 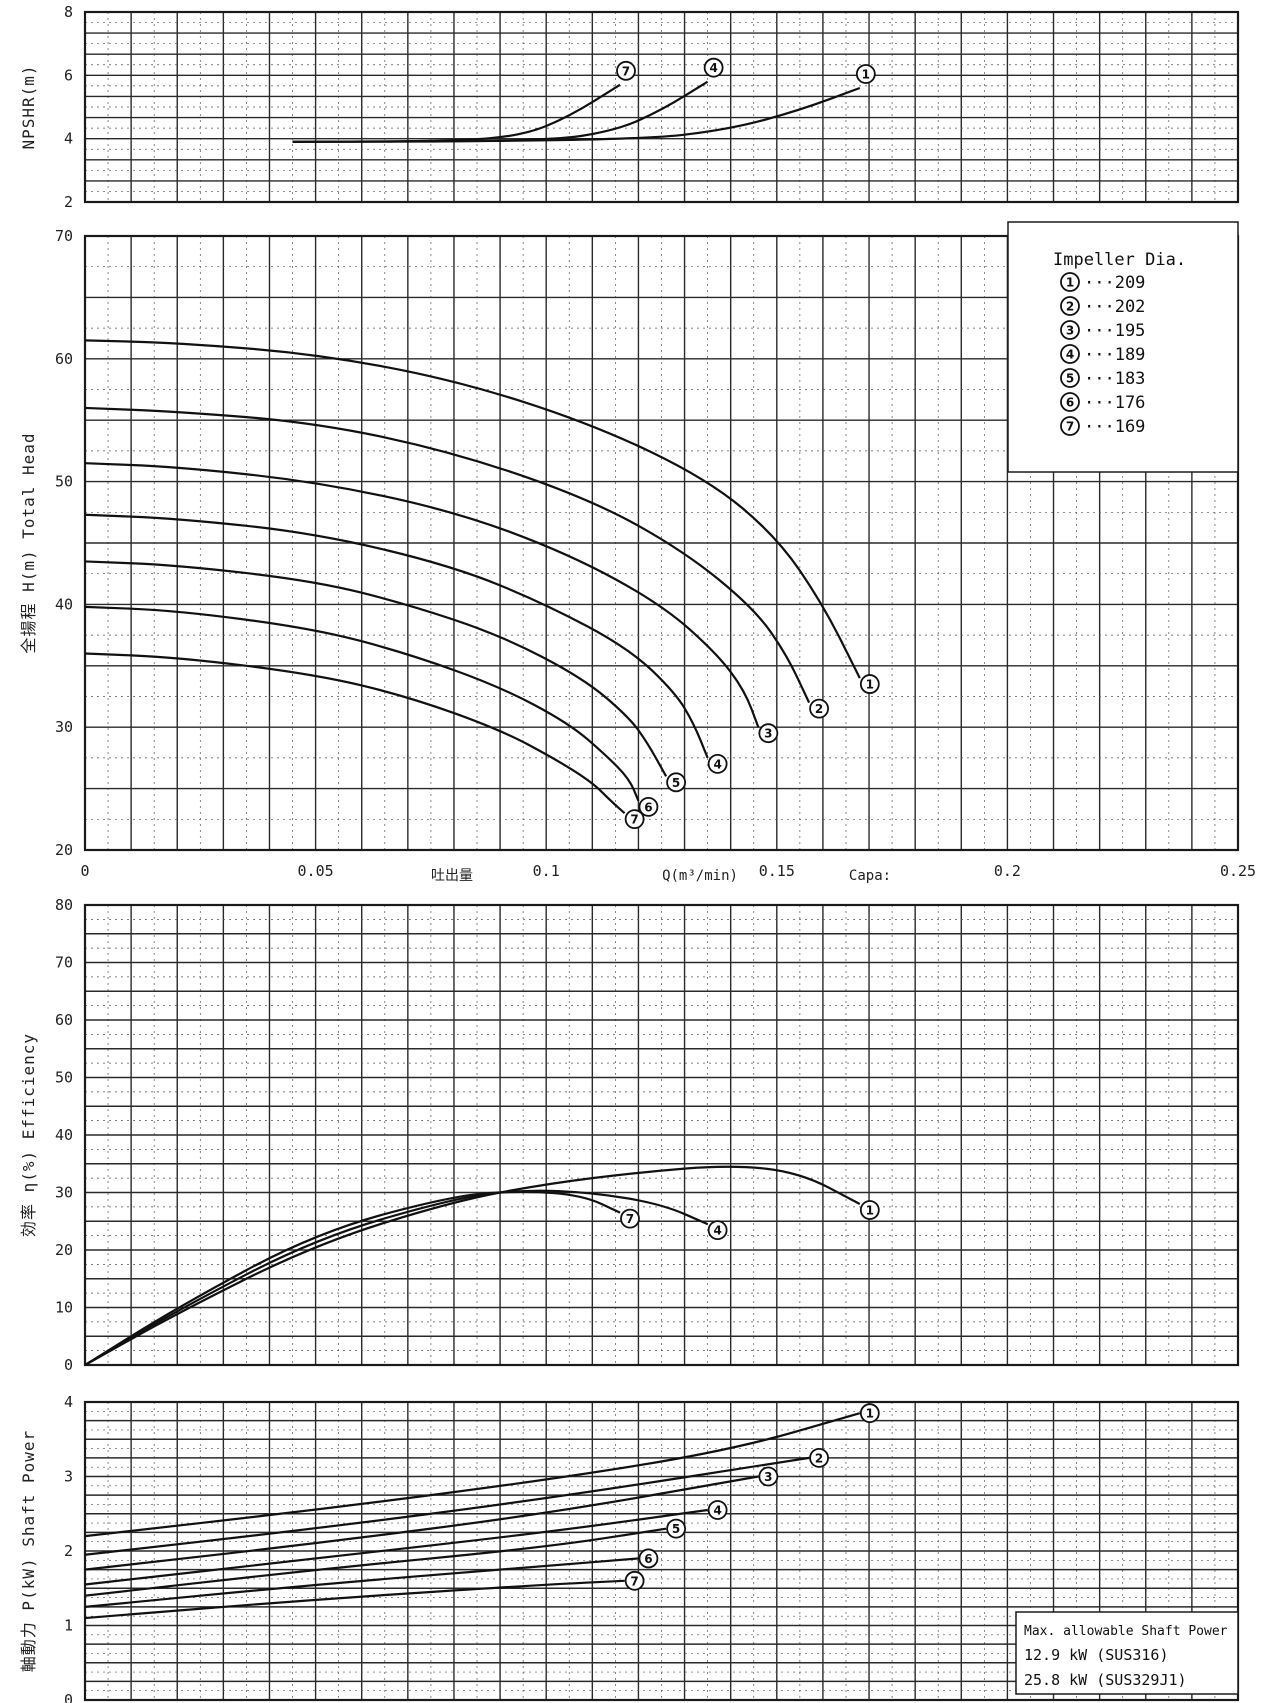 What do you see at coordinates (648, 806) in the screenshot?
I see `head-curve-mark-6: 6` at bounding box center [648, 806].